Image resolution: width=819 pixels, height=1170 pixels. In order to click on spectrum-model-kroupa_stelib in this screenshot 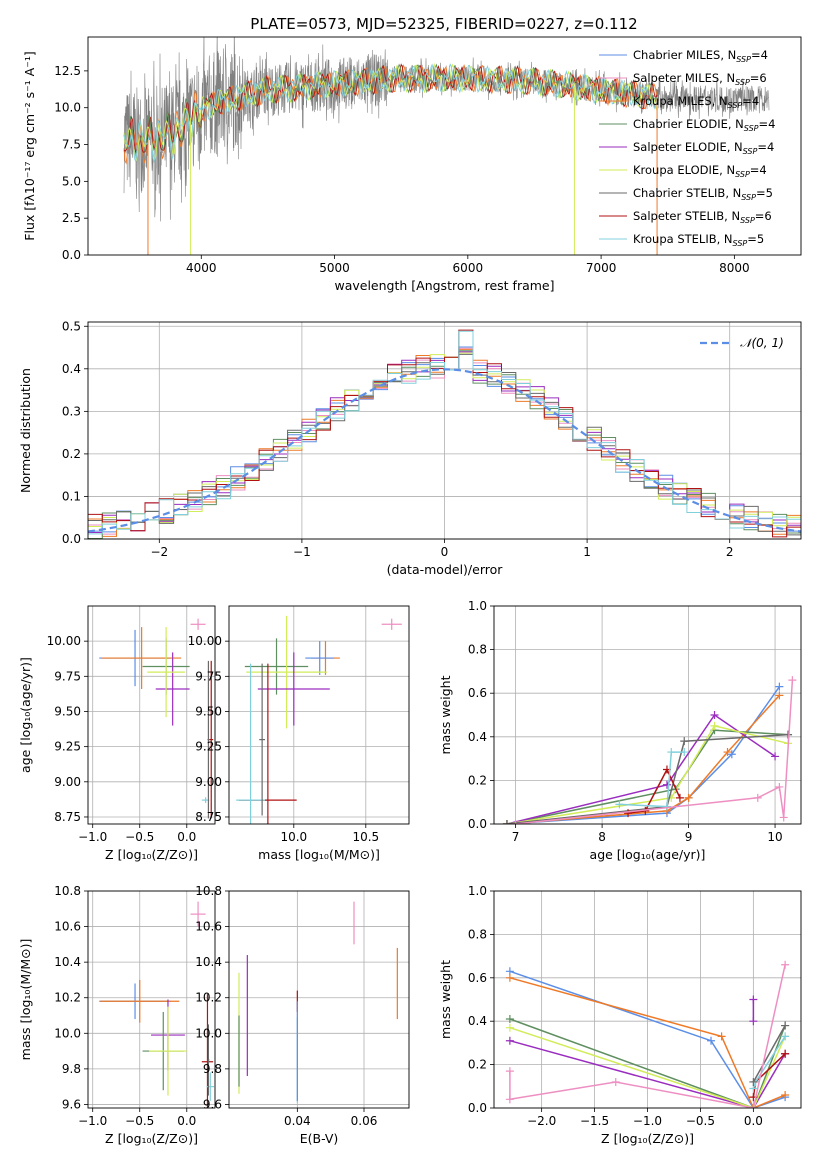, I will do `click(390, 113)`.